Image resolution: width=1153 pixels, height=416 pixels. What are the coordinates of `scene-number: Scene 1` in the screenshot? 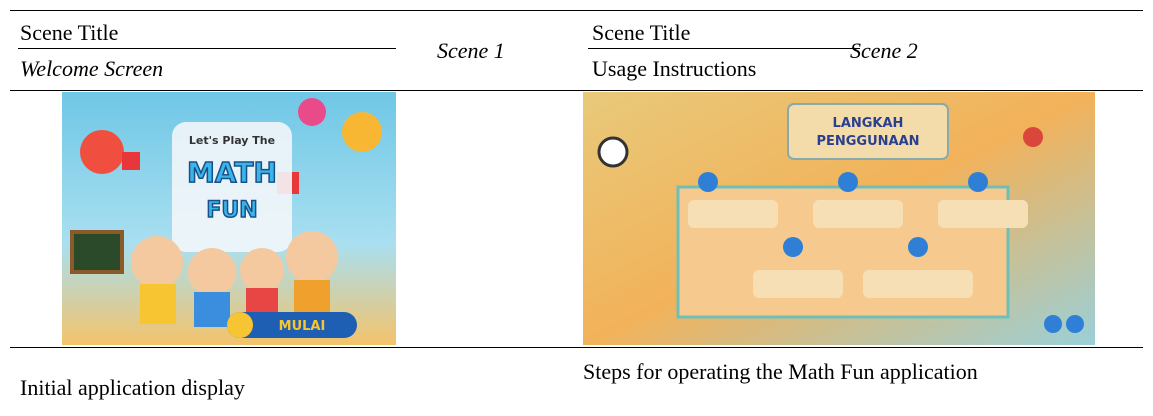 It's located at (471, 50).